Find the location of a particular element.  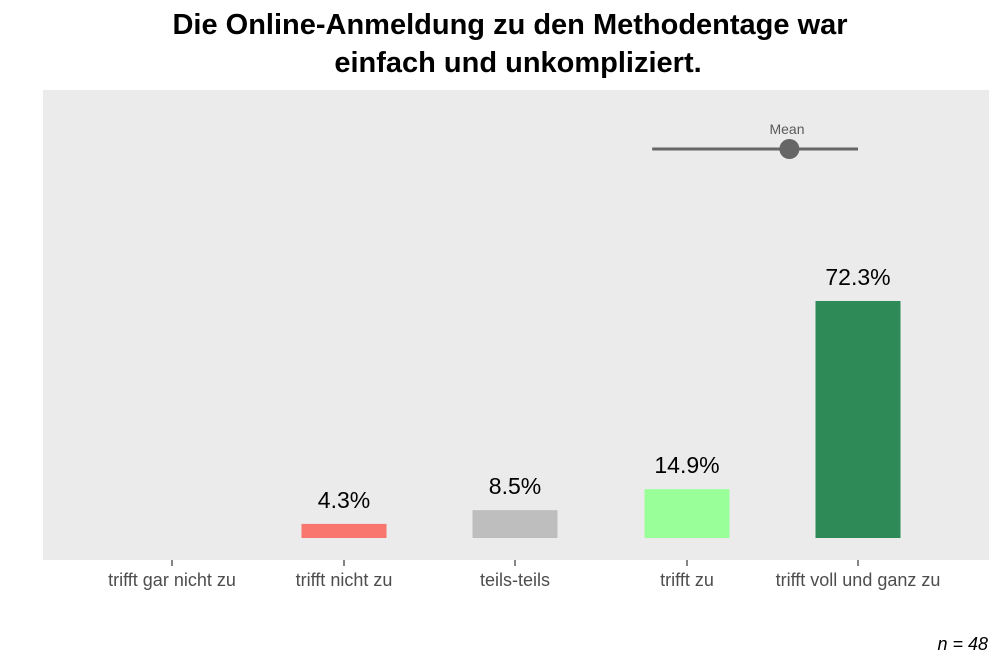

x-tick-label-1: trifft gar nicht zu is located at coordinates (172, 580).